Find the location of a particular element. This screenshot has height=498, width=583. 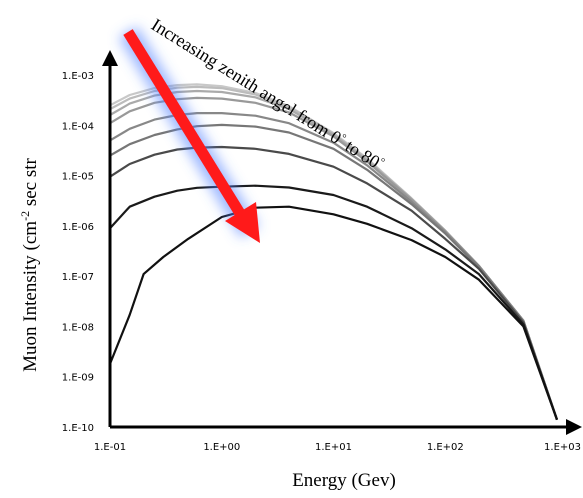

y-tick-label: 1.E-03 is located at coordinates (78, 76).